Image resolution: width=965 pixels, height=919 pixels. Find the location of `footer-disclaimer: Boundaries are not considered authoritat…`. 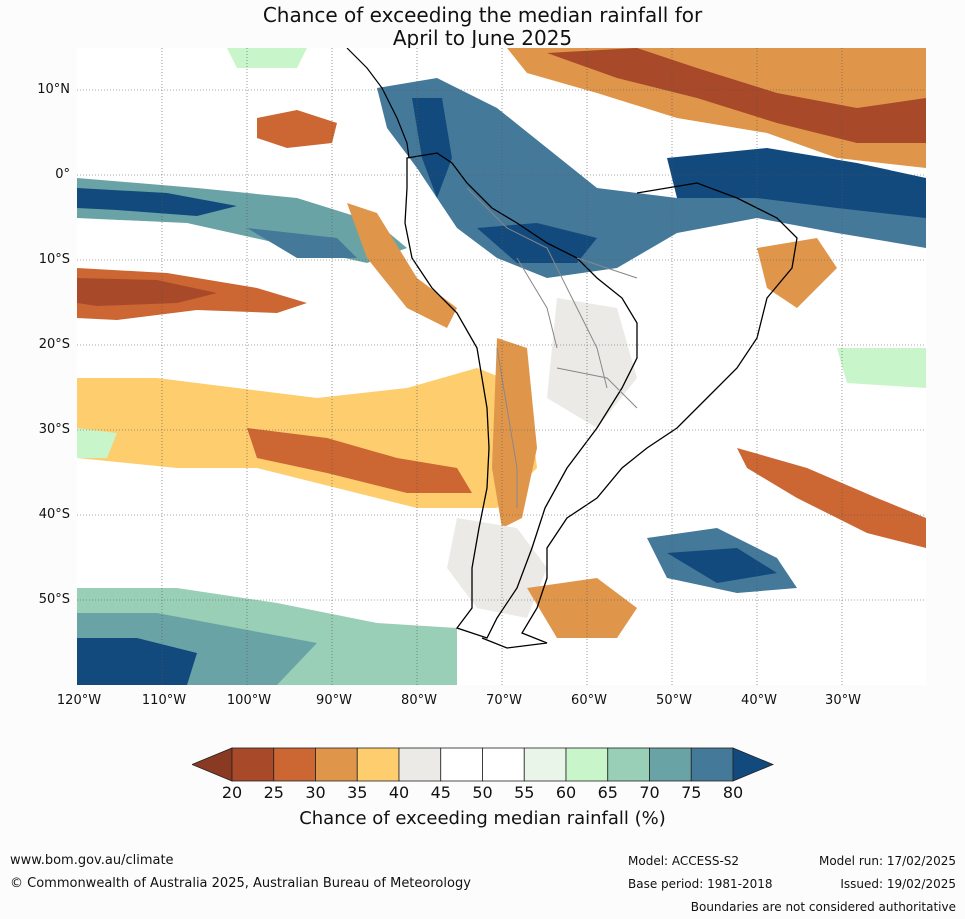

footer-disclaimer: Boundaries are not considered authoritat… is located at coordinates (823, 907).